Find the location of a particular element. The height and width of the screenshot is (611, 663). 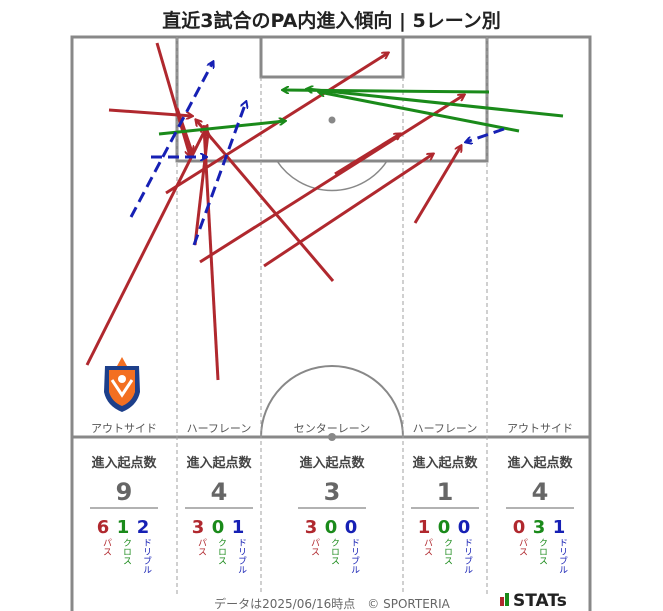

lane-labels: アウトサイド ハーフレーン センターレーン ハーフレーン アウトサイド is located at coordinates (332, 428).